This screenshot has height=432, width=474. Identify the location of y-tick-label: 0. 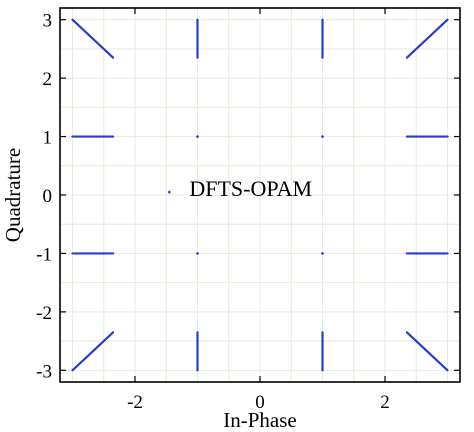
(48, 196).